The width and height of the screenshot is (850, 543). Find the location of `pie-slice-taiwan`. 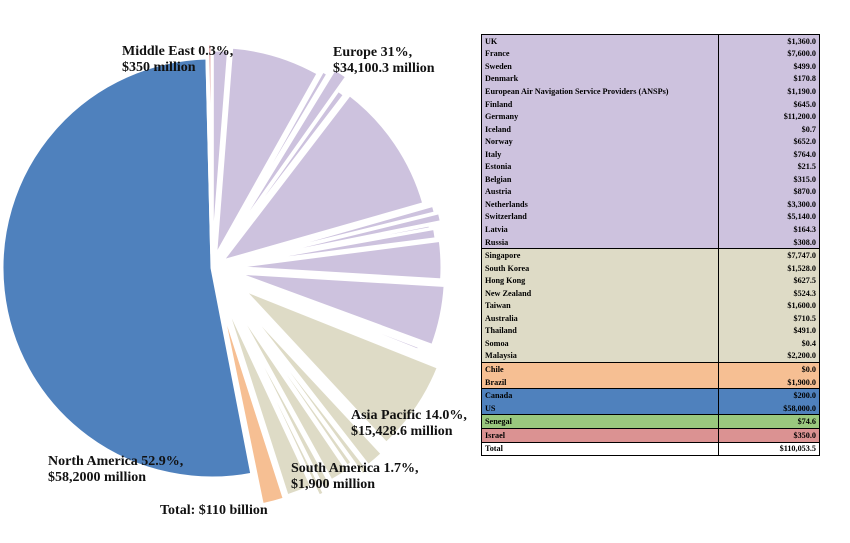

pie-slice-taiwan is located at coordinates (289, 389).